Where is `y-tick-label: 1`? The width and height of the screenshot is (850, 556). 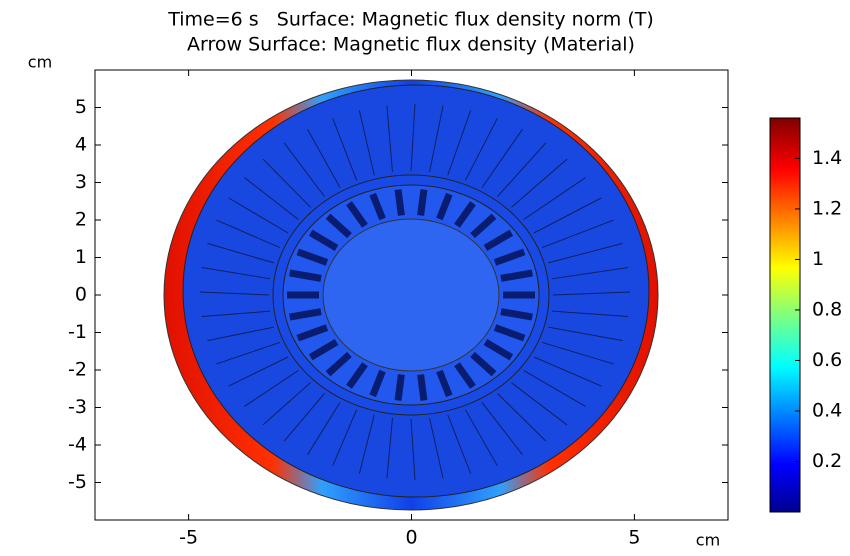
y-tick-label: 1 is located at coordinates (81, 257).